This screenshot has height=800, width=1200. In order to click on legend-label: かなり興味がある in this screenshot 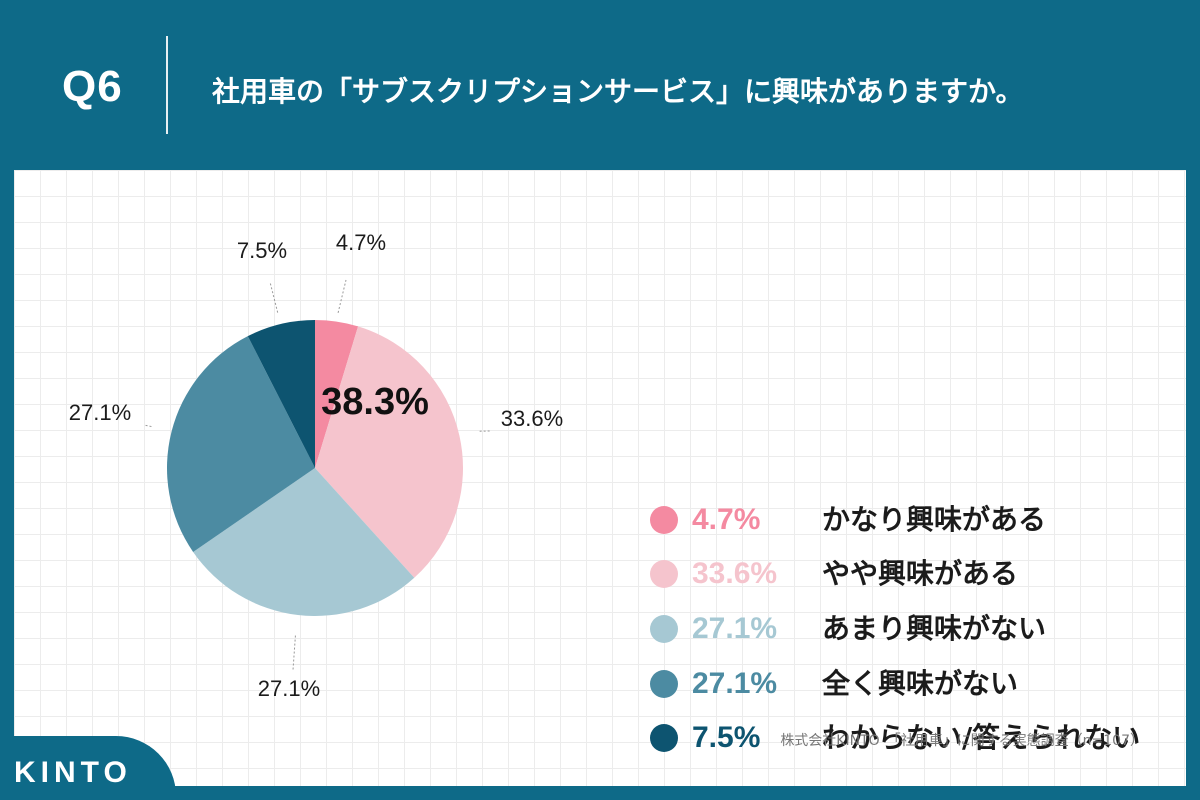, I will do `click(934, 519)`.